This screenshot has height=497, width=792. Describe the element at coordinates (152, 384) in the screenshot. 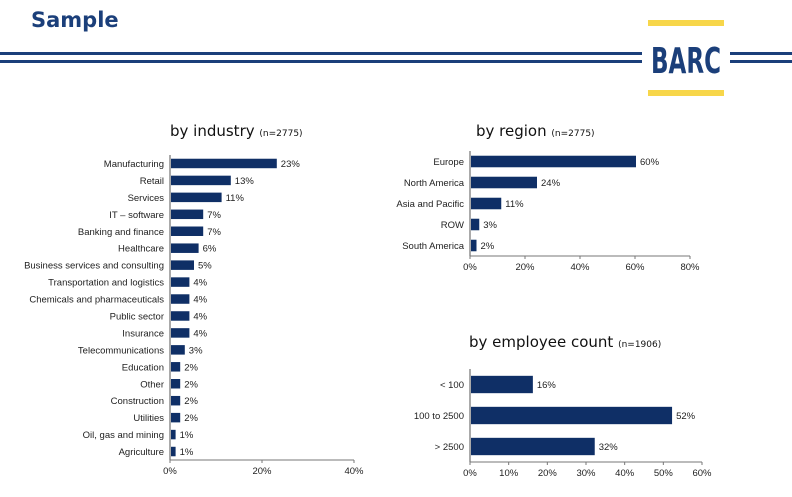

I see `industry-category-label: Other` at that location.